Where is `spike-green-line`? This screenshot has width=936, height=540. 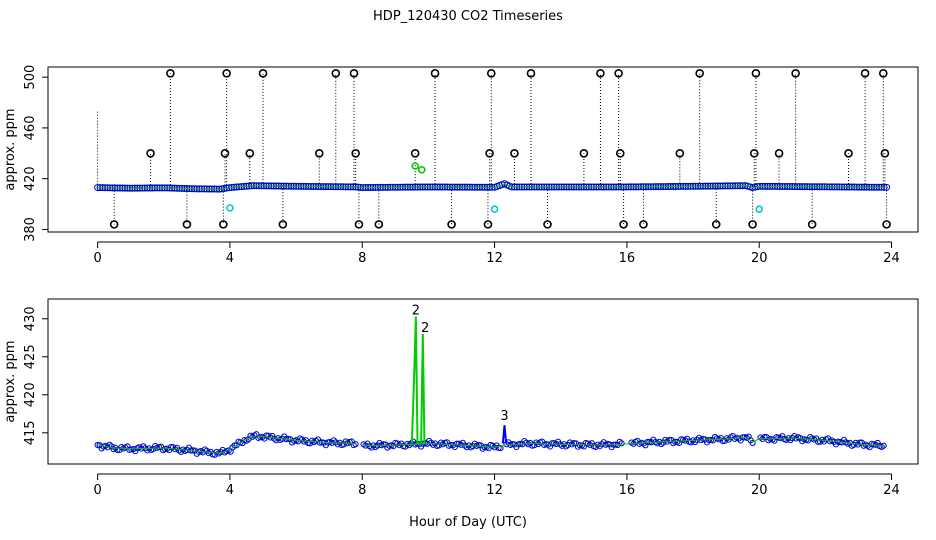 spike-green-line is located at coordinates (418, 380).